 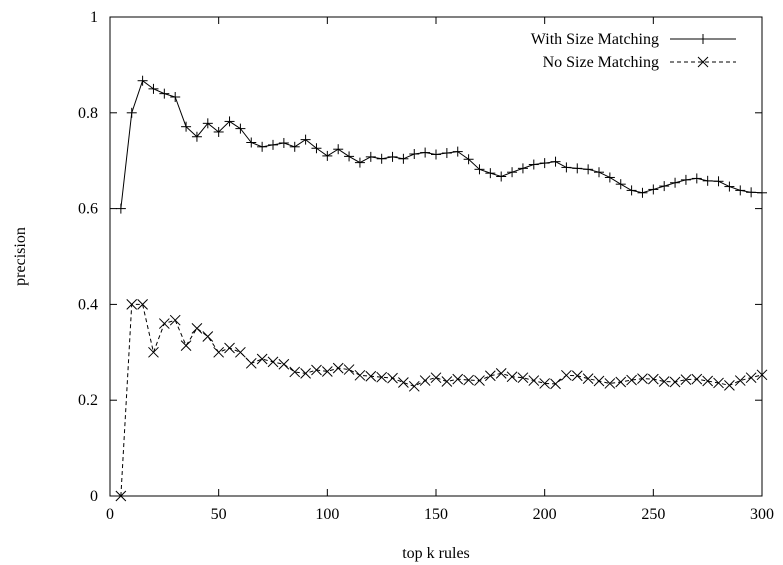 I want to click on y-tick-label: 0.6, so click(x=88, y=209).